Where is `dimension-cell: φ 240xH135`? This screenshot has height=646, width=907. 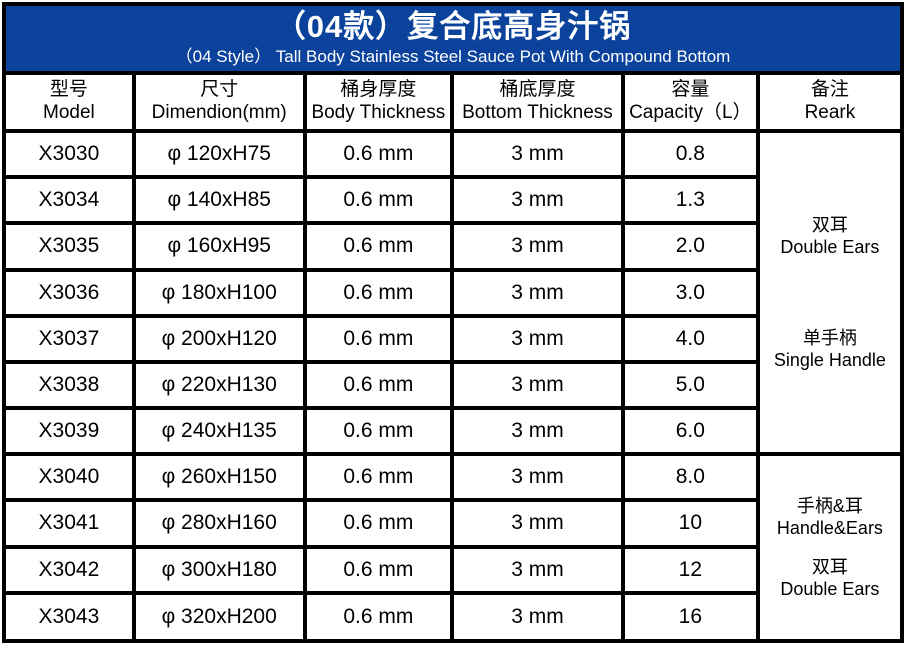 dimension-cell: φ 240xH135 is located at coordinates (219, 431).